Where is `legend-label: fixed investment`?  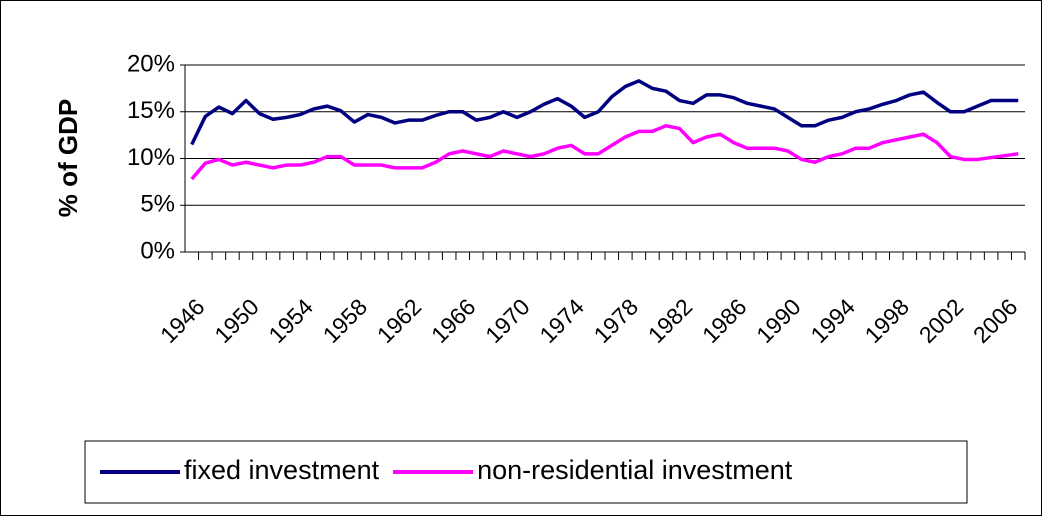 legend-label: fixed investment is located at coordinates (282, 470).